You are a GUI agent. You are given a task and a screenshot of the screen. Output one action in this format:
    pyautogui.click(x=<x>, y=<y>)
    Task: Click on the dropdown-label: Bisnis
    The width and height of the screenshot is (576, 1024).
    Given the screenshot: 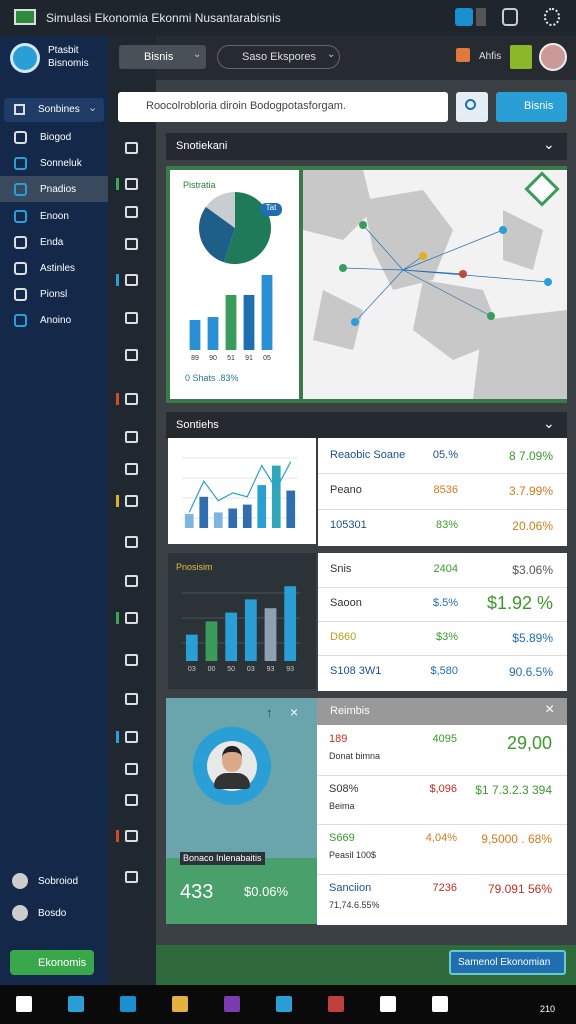 What is the action you would take?
    pyautogui.click(x=159, y=57)
    